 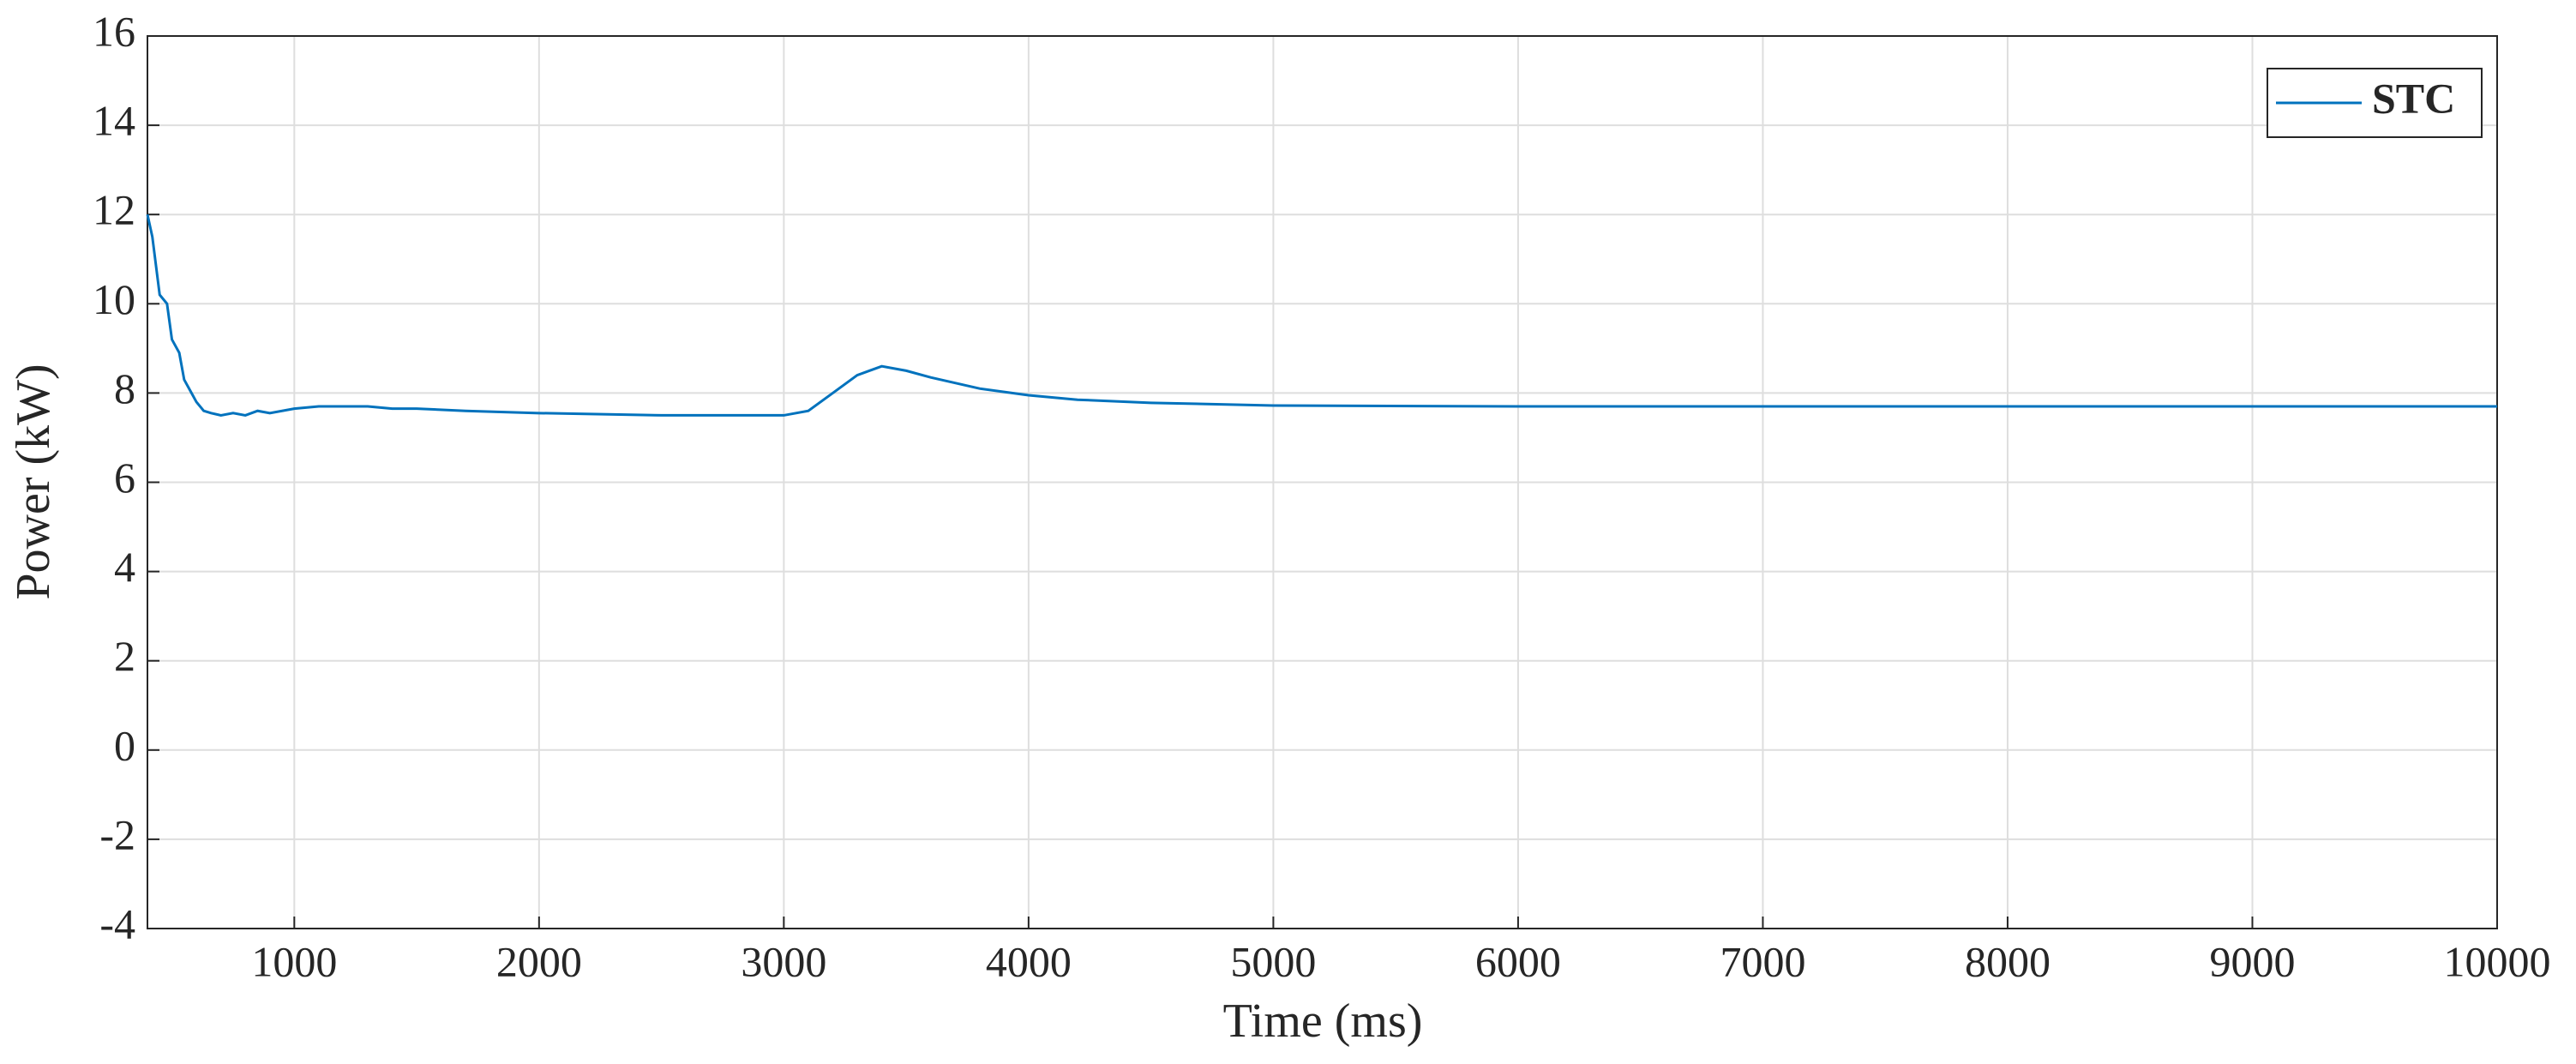 What do you see at coordinates (114, 31) in the screenshot?
I see `y-tick-label: 16` at bounding box center [114, 31].